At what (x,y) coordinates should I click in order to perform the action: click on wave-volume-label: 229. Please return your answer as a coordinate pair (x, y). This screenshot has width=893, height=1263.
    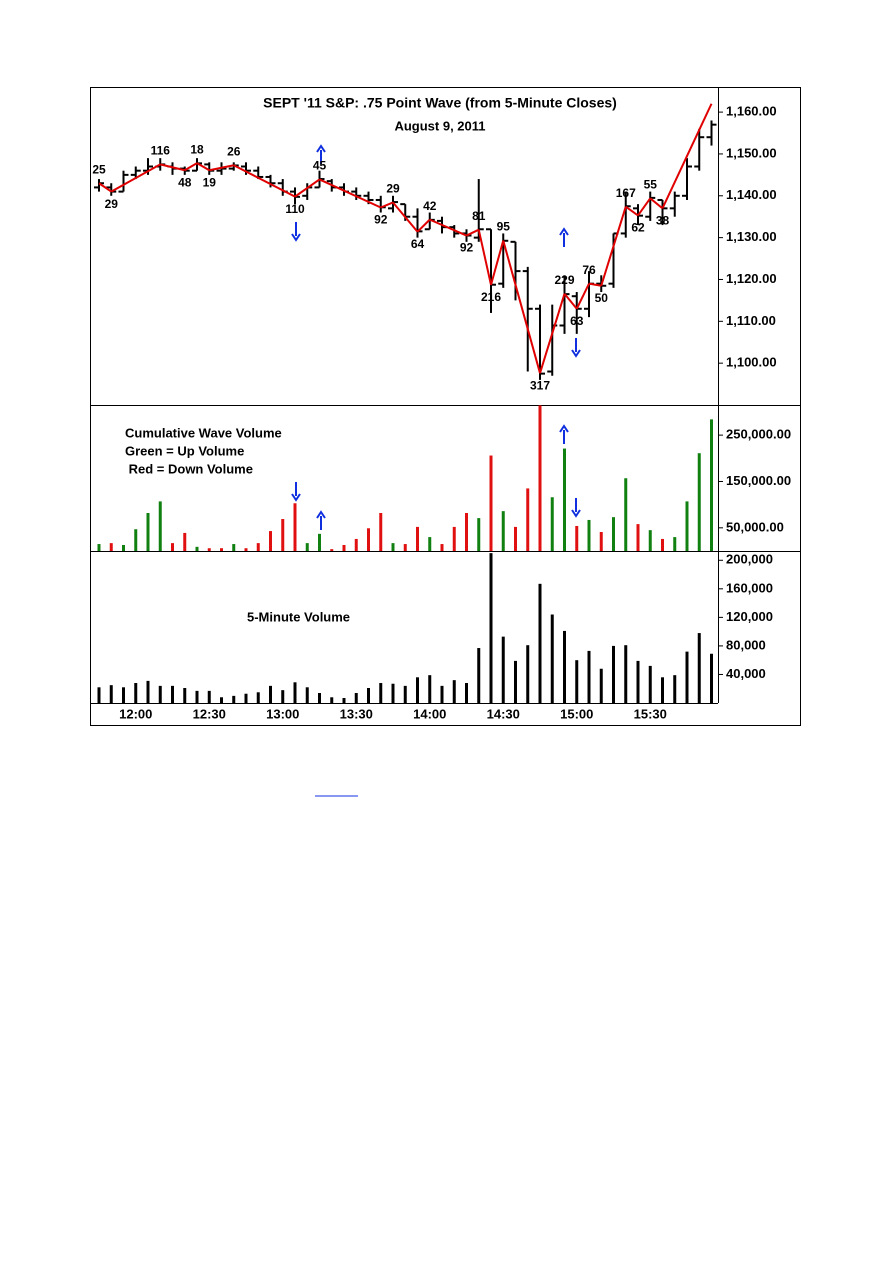
    Looking at the image, I should click on (564, 280).